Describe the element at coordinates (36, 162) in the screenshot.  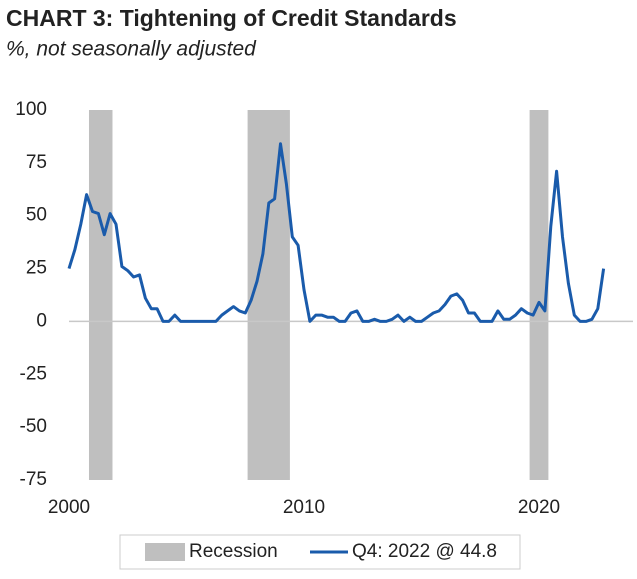
I see `y-tick-label: 75` at that location.